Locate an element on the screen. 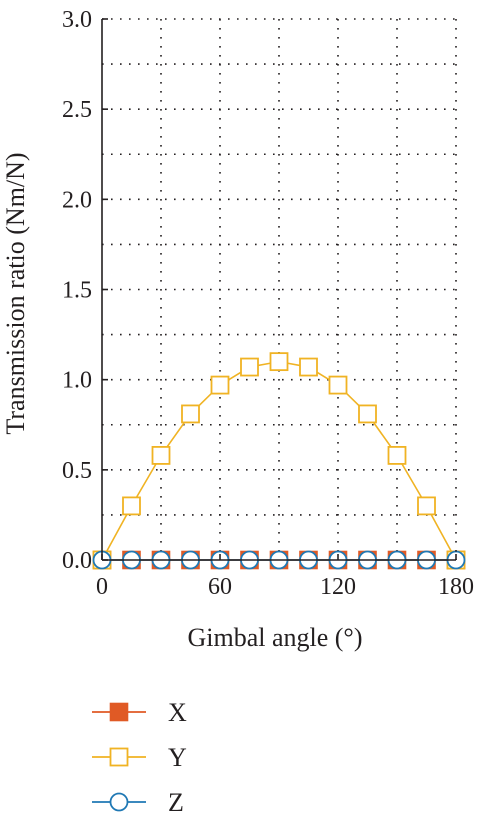 Image resolution: width=485 pixels, height=824 pixels. legend: XYZ is located at coordinates (139, 757).